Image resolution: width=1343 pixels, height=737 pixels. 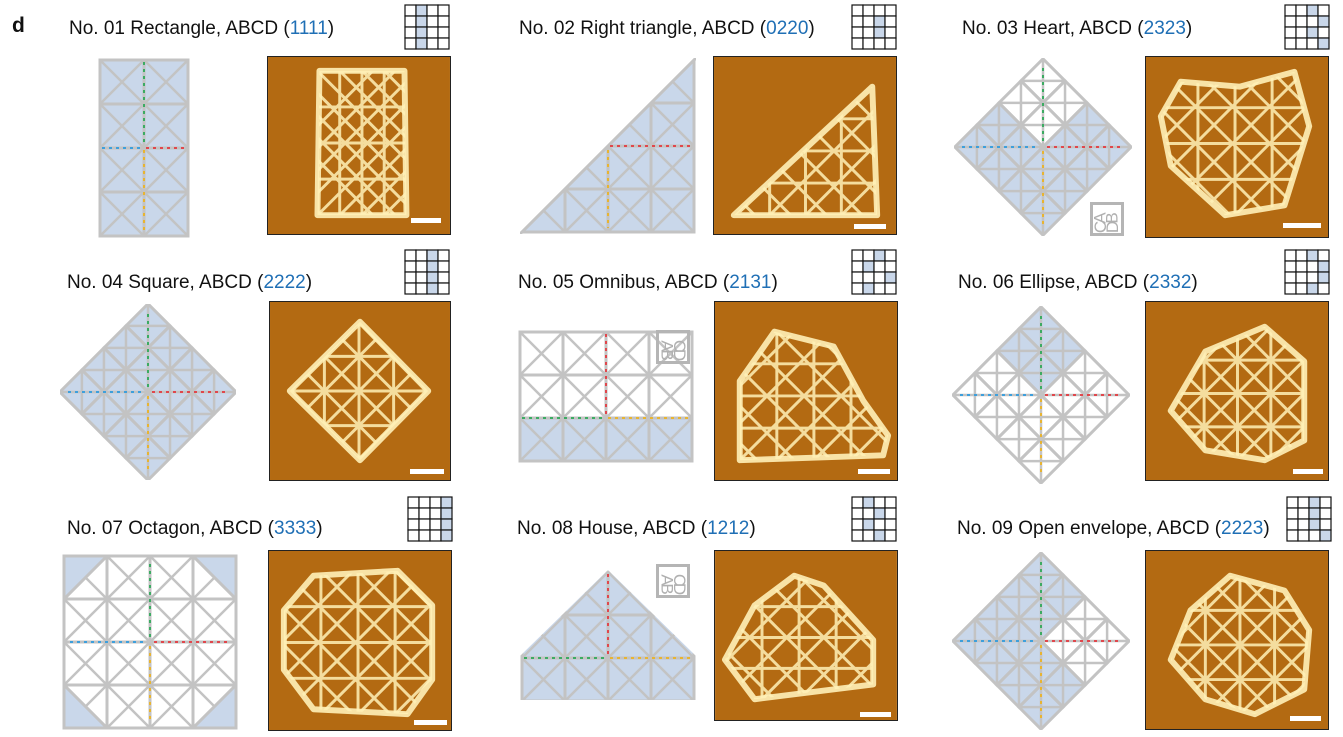 I want to click on shape-title-07: No. 07 Octagon, ABCD (3333), so click(x=195, y=528).